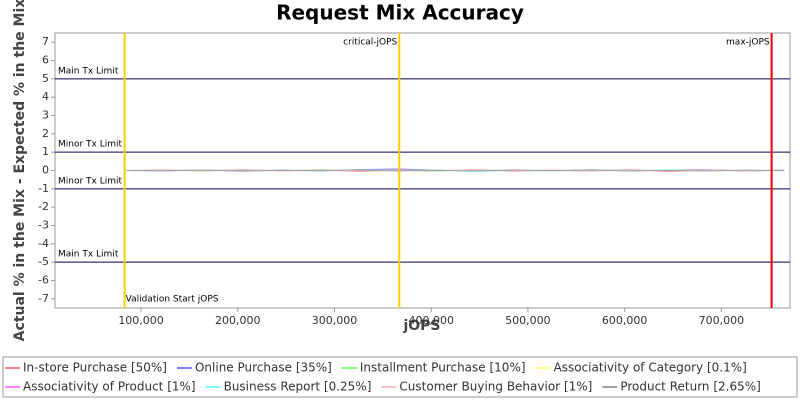  What do you see at coordinates (43, 225) in the screenshot?
I see `y-tick-label: -3` at bounding box center [43, 225].